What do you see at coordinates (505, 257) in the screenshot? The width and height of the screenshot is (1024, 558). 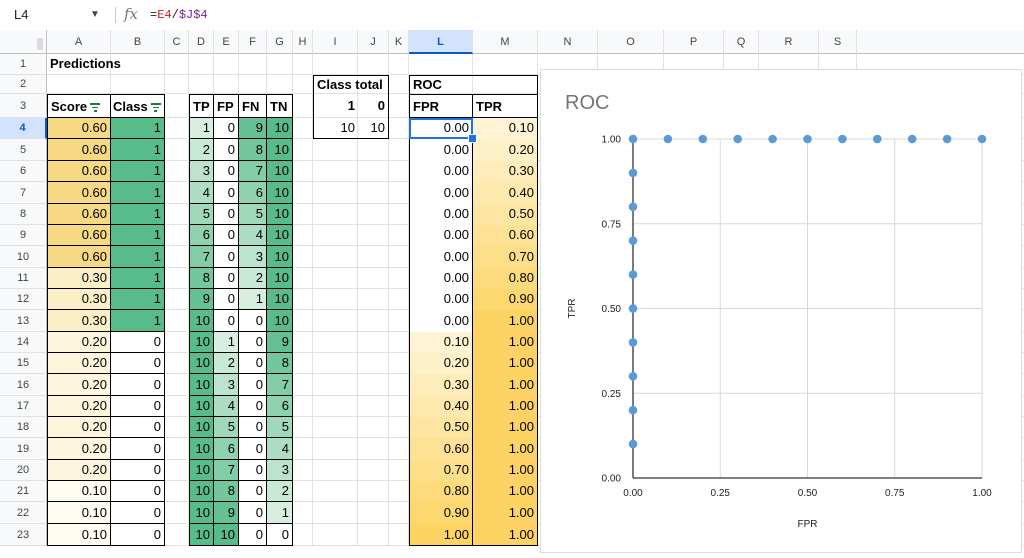 I see `tpr-cell: 0.70` at bounding box center [505, 257].